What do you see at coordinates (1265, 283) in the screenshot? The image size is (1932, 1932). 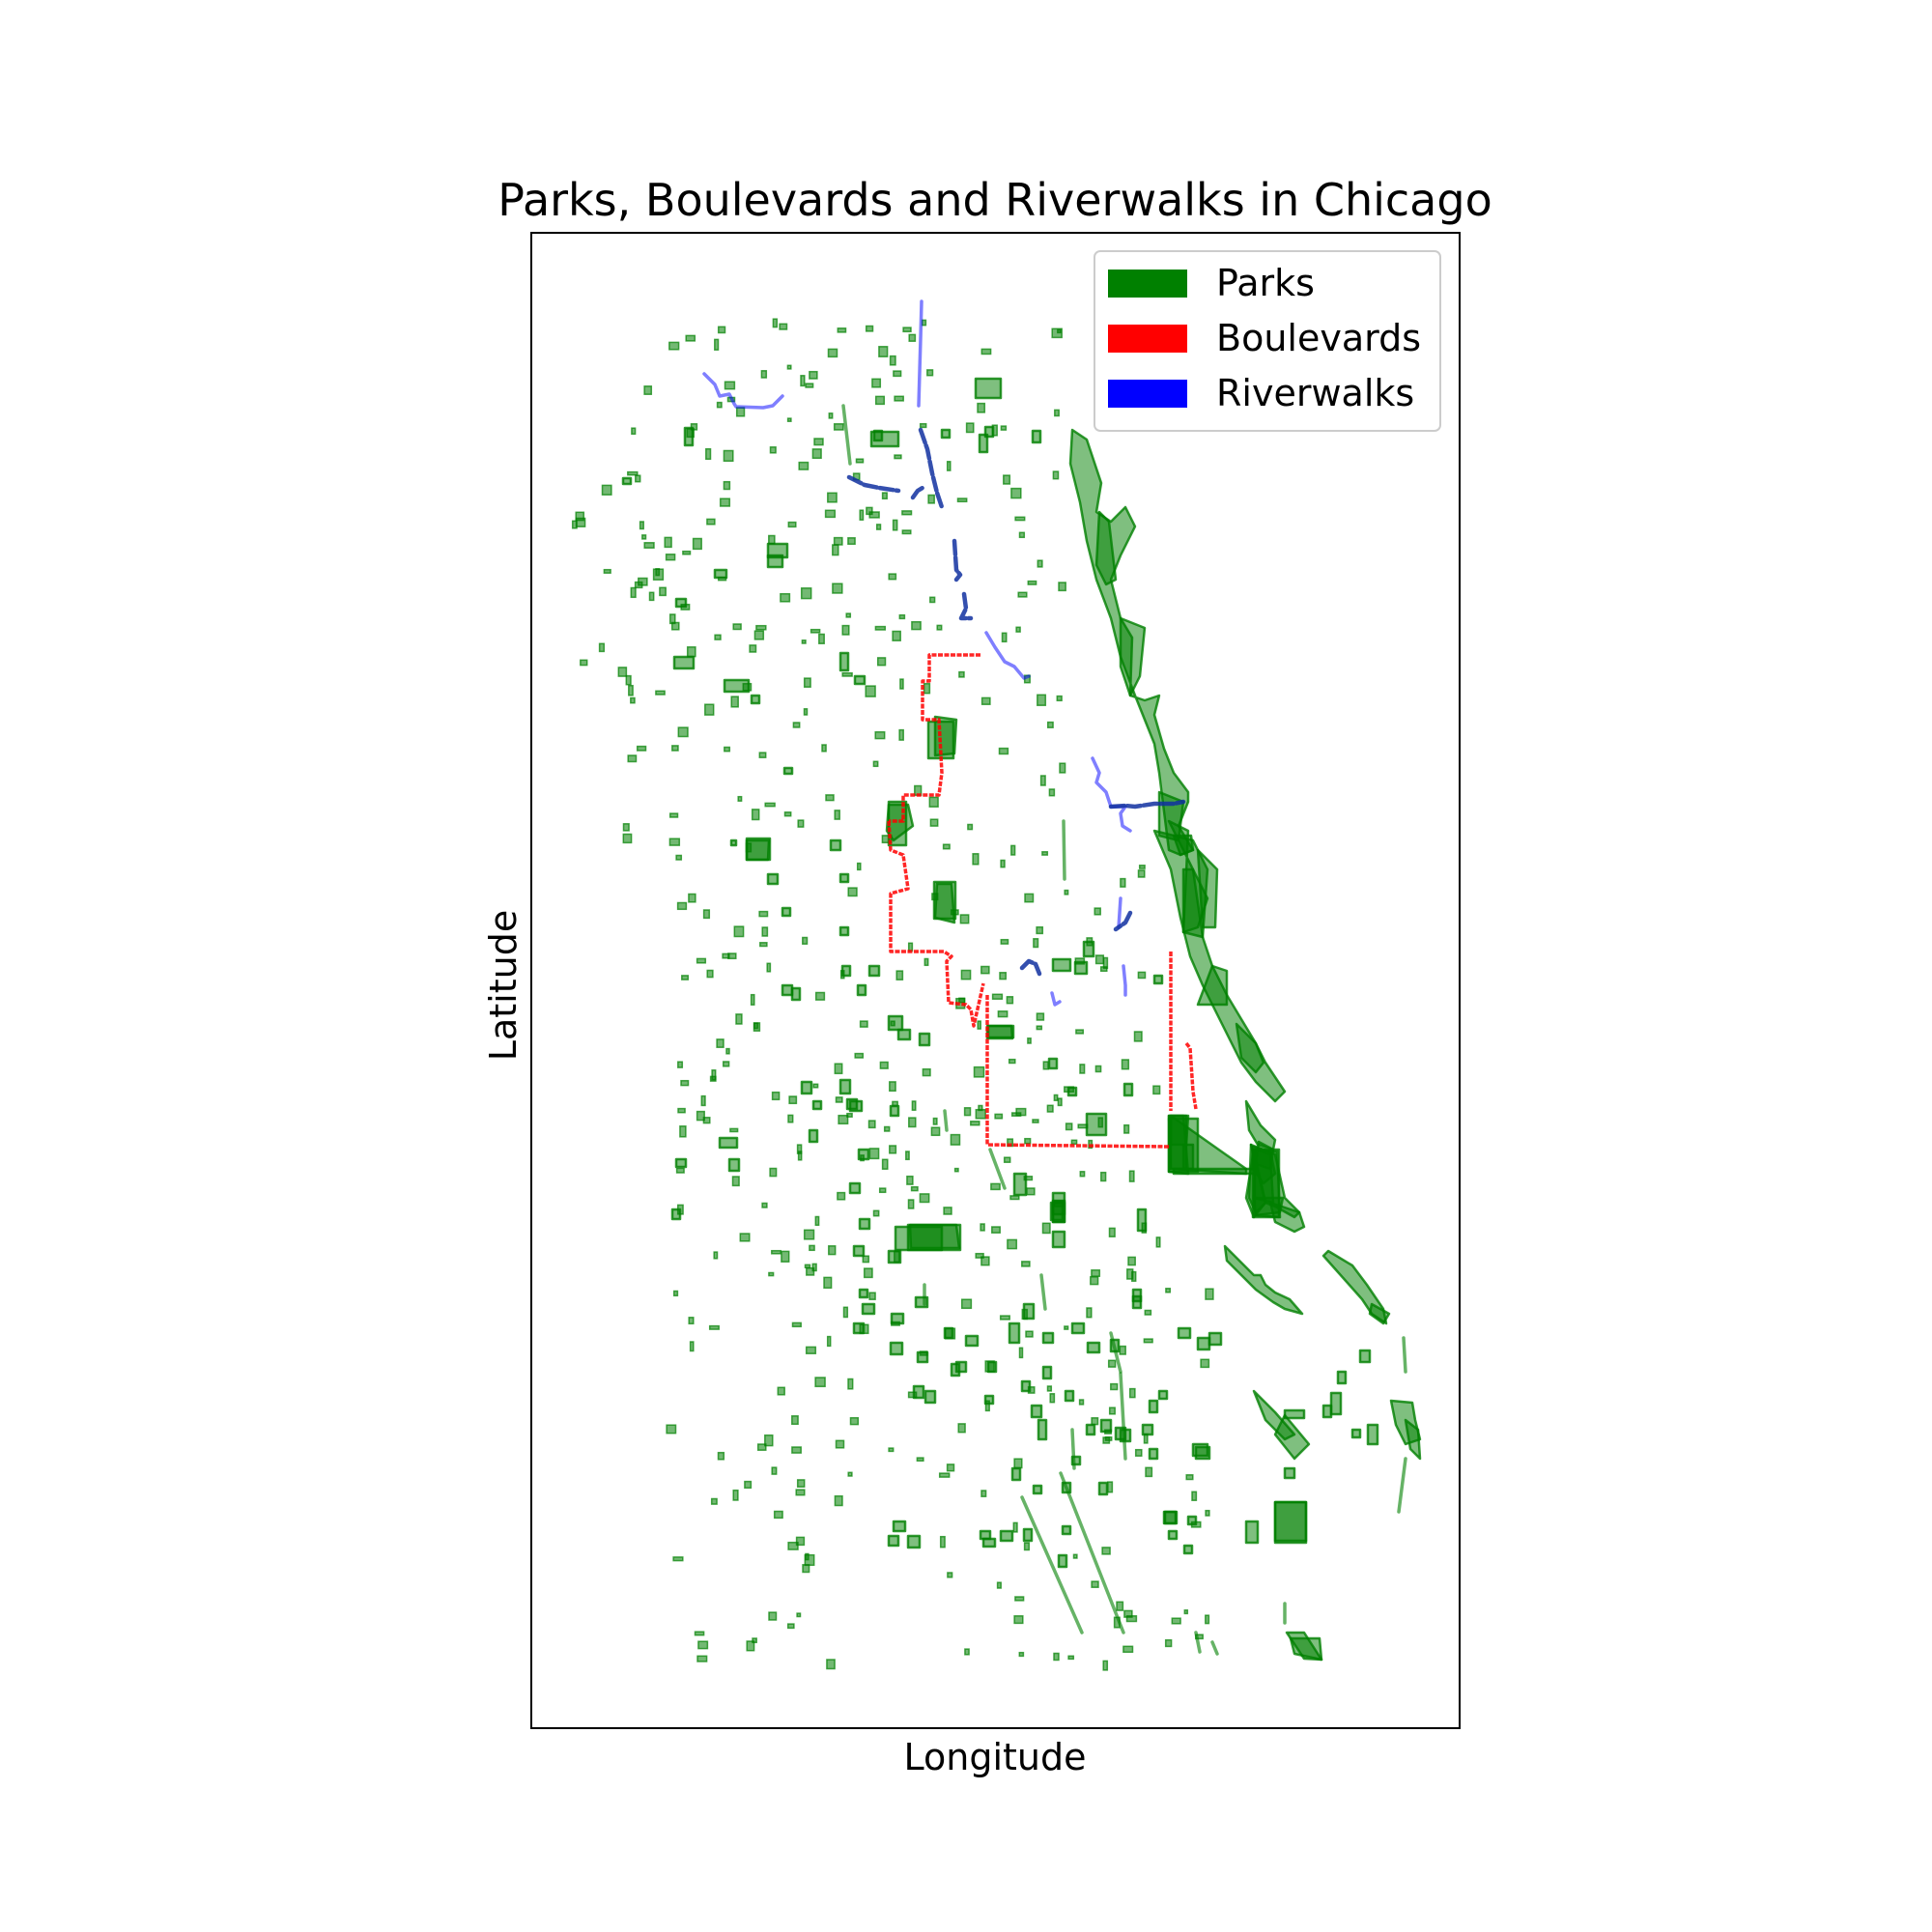 I see `legend-label-parks: Parks` at bounding box center [1265, 283].